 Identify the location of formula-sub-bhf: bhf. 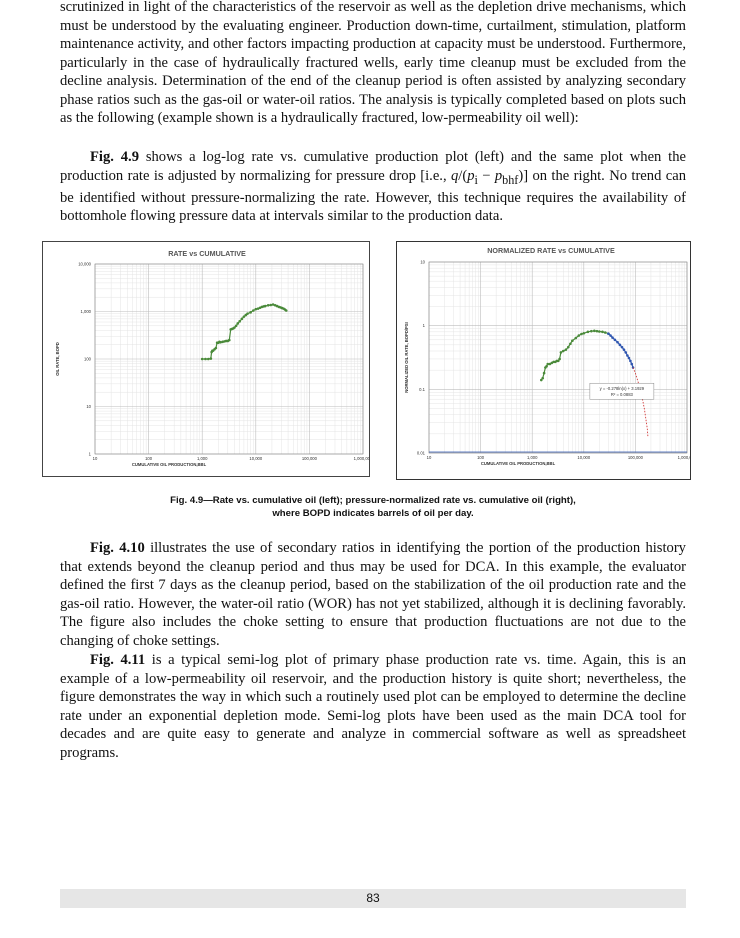
(510, 179).